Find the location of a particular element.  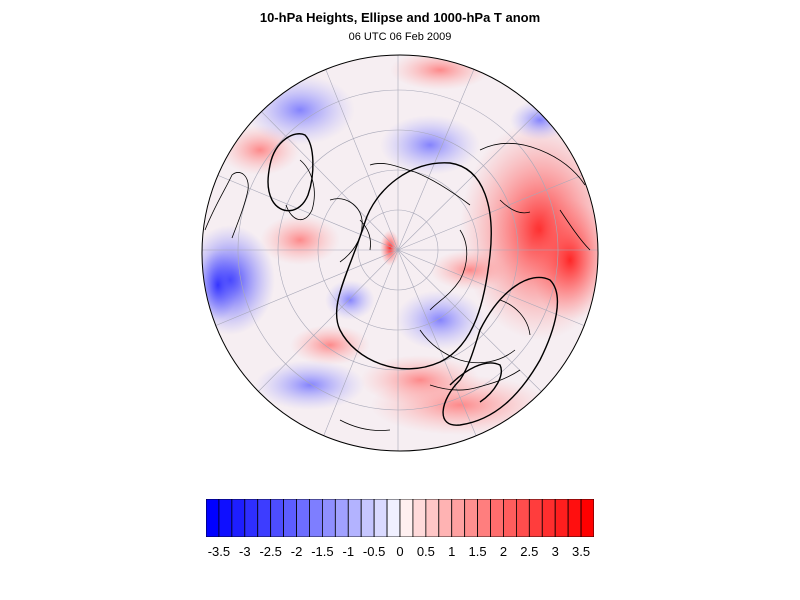

vortex-contour is located at coordinates (413, 266).